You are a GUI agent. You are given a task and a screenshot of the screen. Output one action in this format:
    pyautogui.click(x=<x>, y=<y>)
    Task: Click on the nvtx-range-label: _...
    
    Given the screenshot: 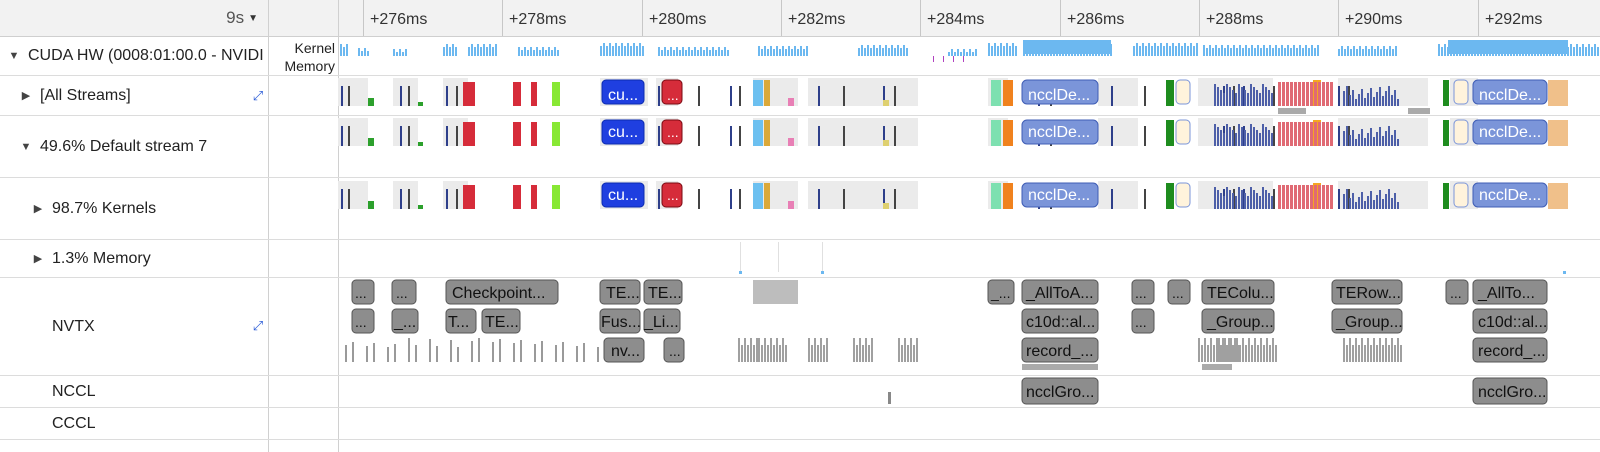 What is the action you would take?
    pyautogui.click(x=1000, y=293)
    